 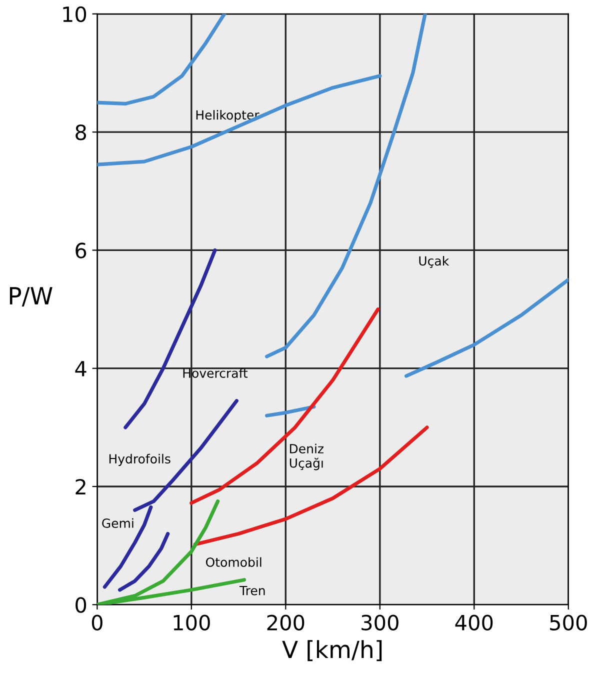 I want to click on annotation: Otomobil, so click(x=234, y=562).